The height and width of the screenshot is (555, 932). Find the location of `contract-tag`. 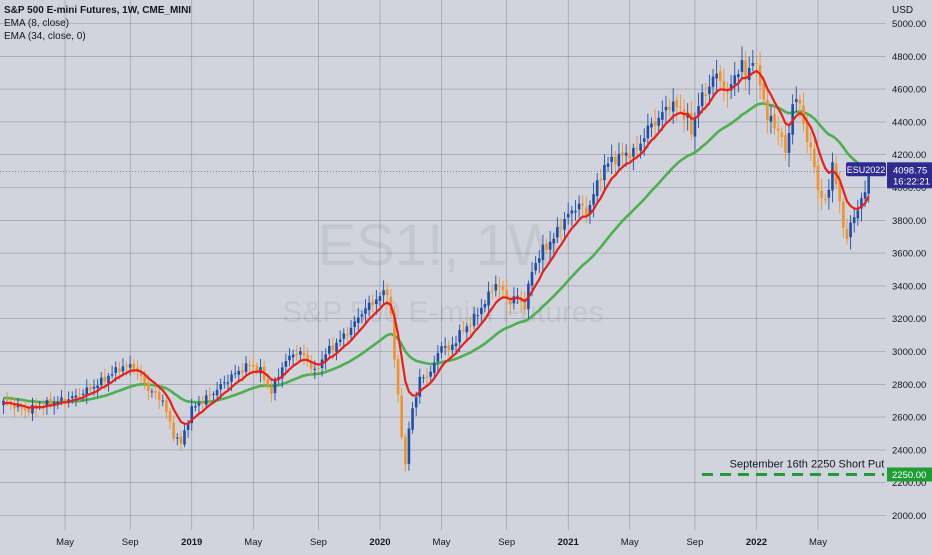

contract-tag is located at coordinates (866, 169).